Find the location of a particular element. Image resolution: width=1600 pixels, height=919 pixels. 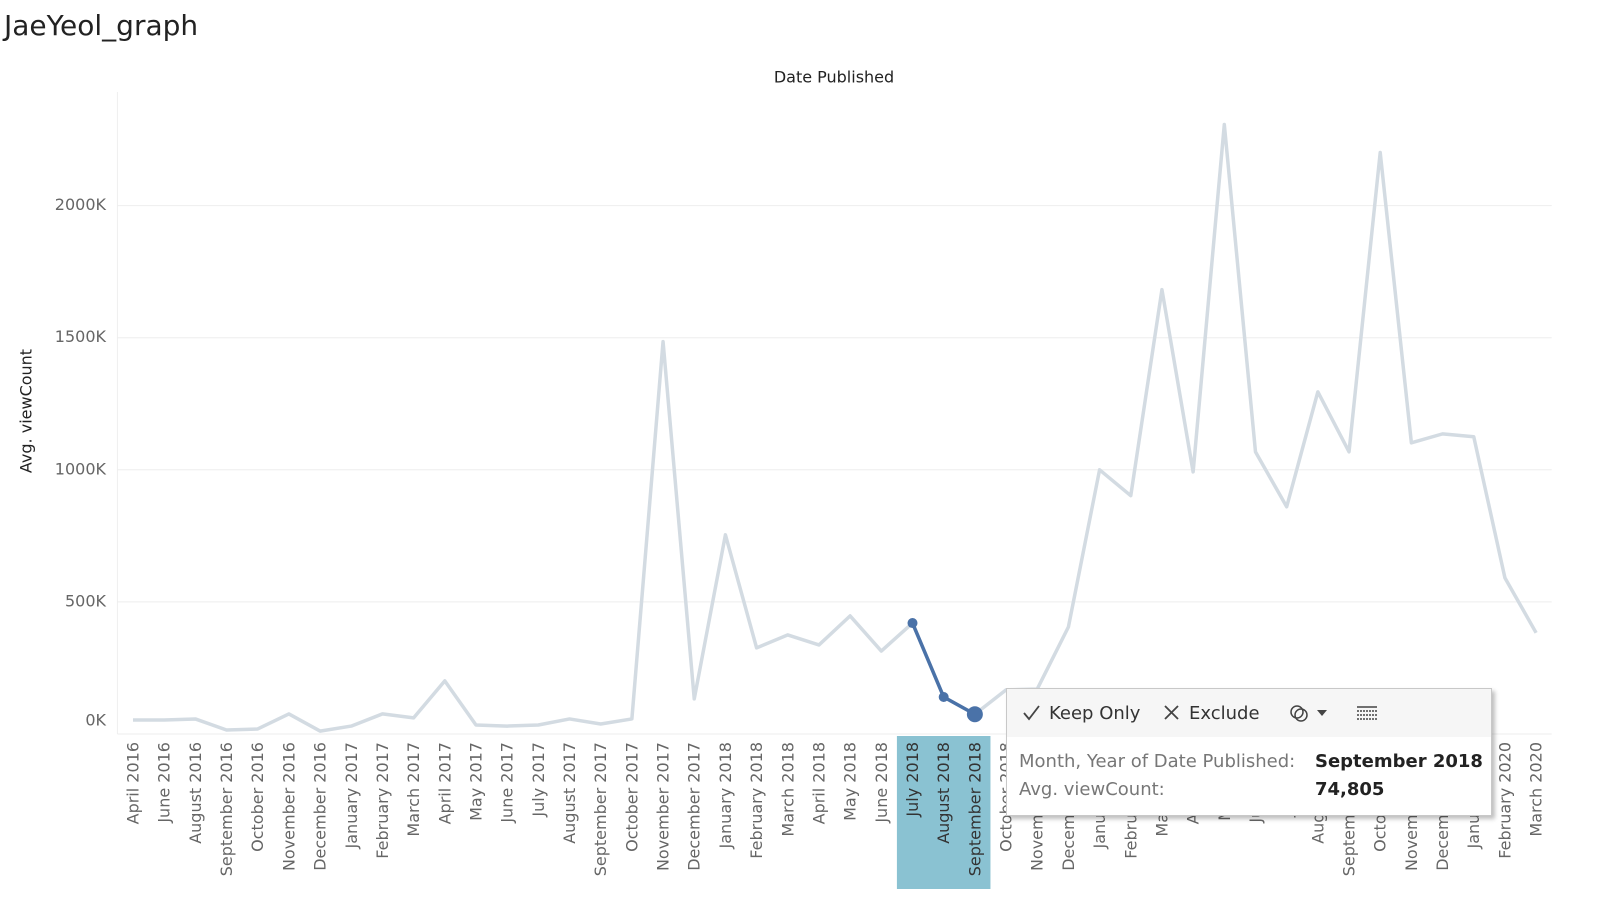

x-tick-label: November 2017 is located at coordinates (663, 806).